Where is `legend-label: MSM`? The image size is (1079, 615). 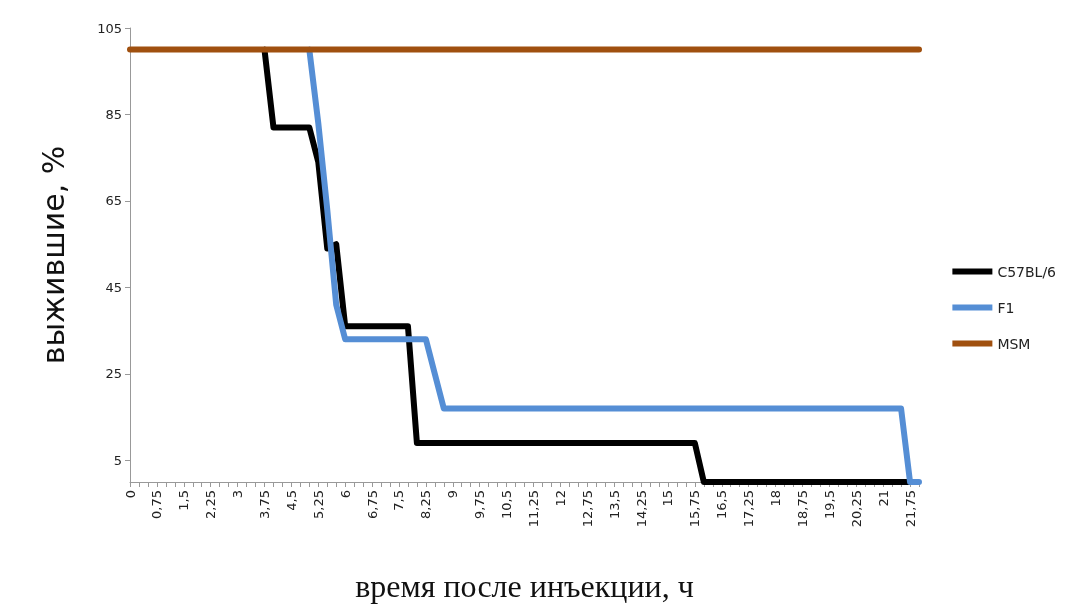 legend-label: MSM is located at coordinates (1014, 343).